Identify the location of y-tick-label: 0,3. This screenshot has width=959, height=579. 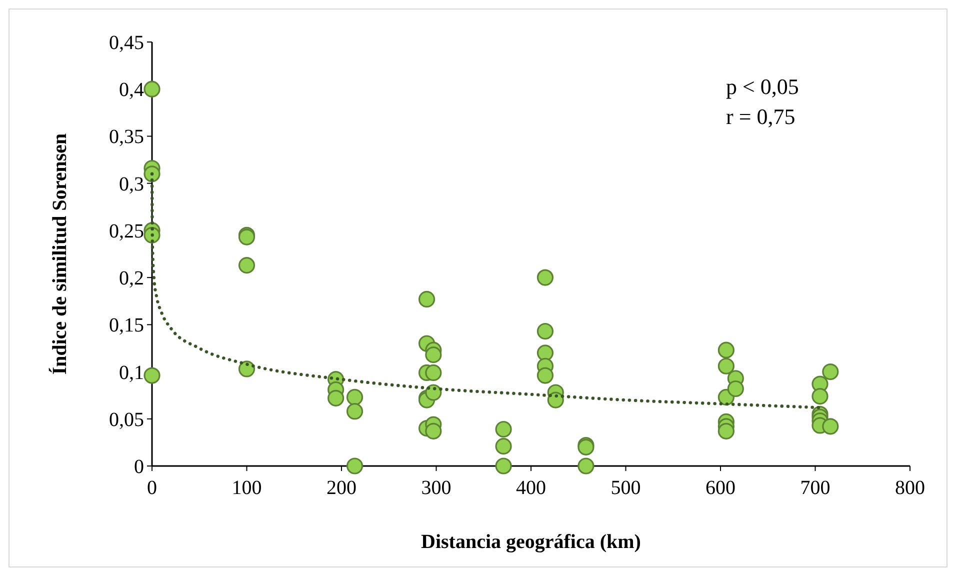
(131, 184).